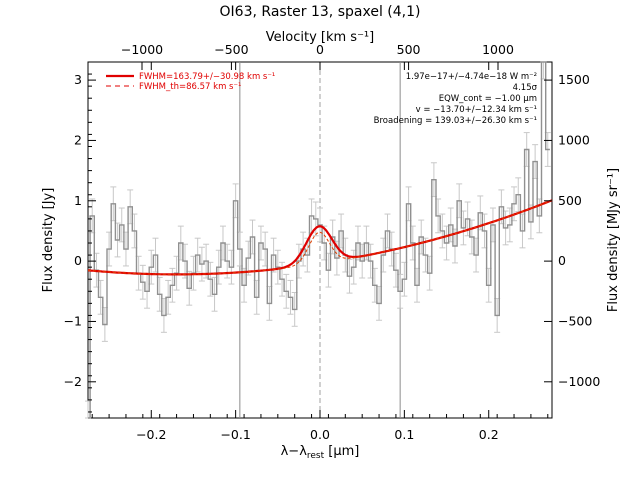 This screenshot has height=480, width=640. What do you see at coordinates (73, 381) in the screenshot?
I see `y-tick-label: −2` at bounding box center [73, 381].